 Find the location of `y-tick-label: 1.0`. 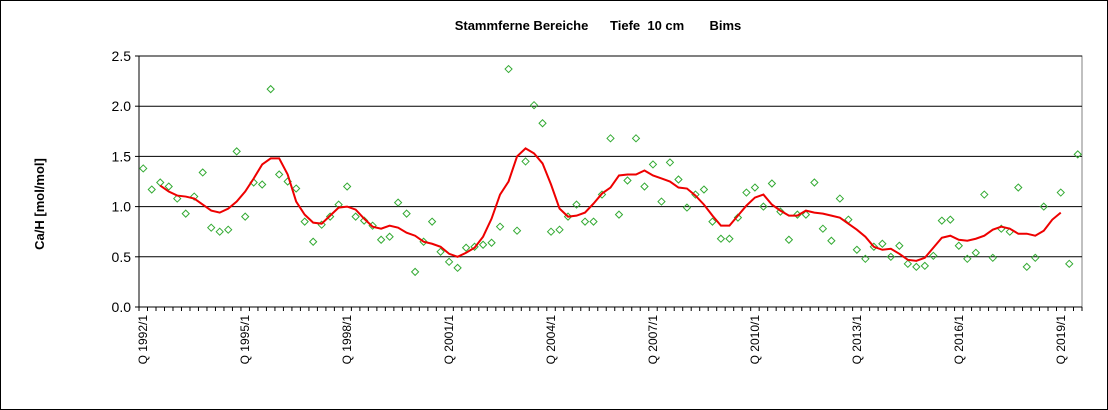

y-tick-label: 1.0 is located at coordinates (122, 207).